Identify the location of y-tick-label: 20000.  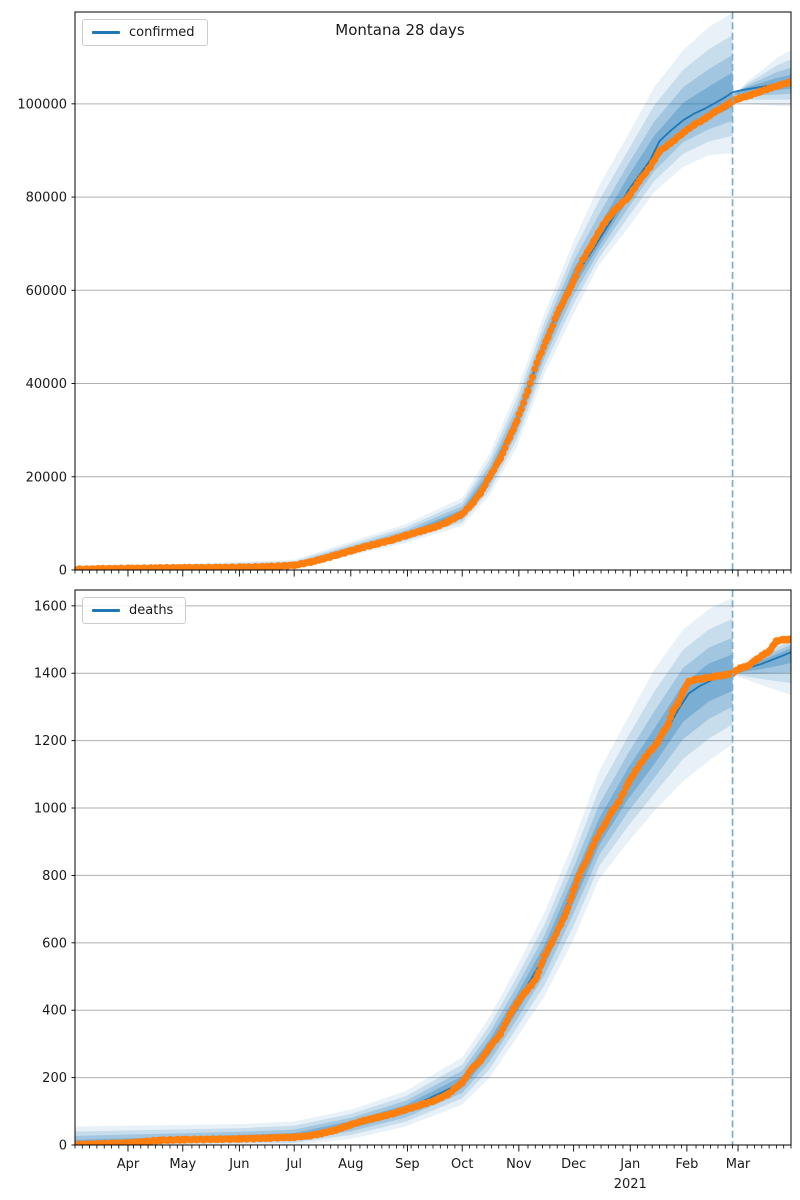
(46, 477).